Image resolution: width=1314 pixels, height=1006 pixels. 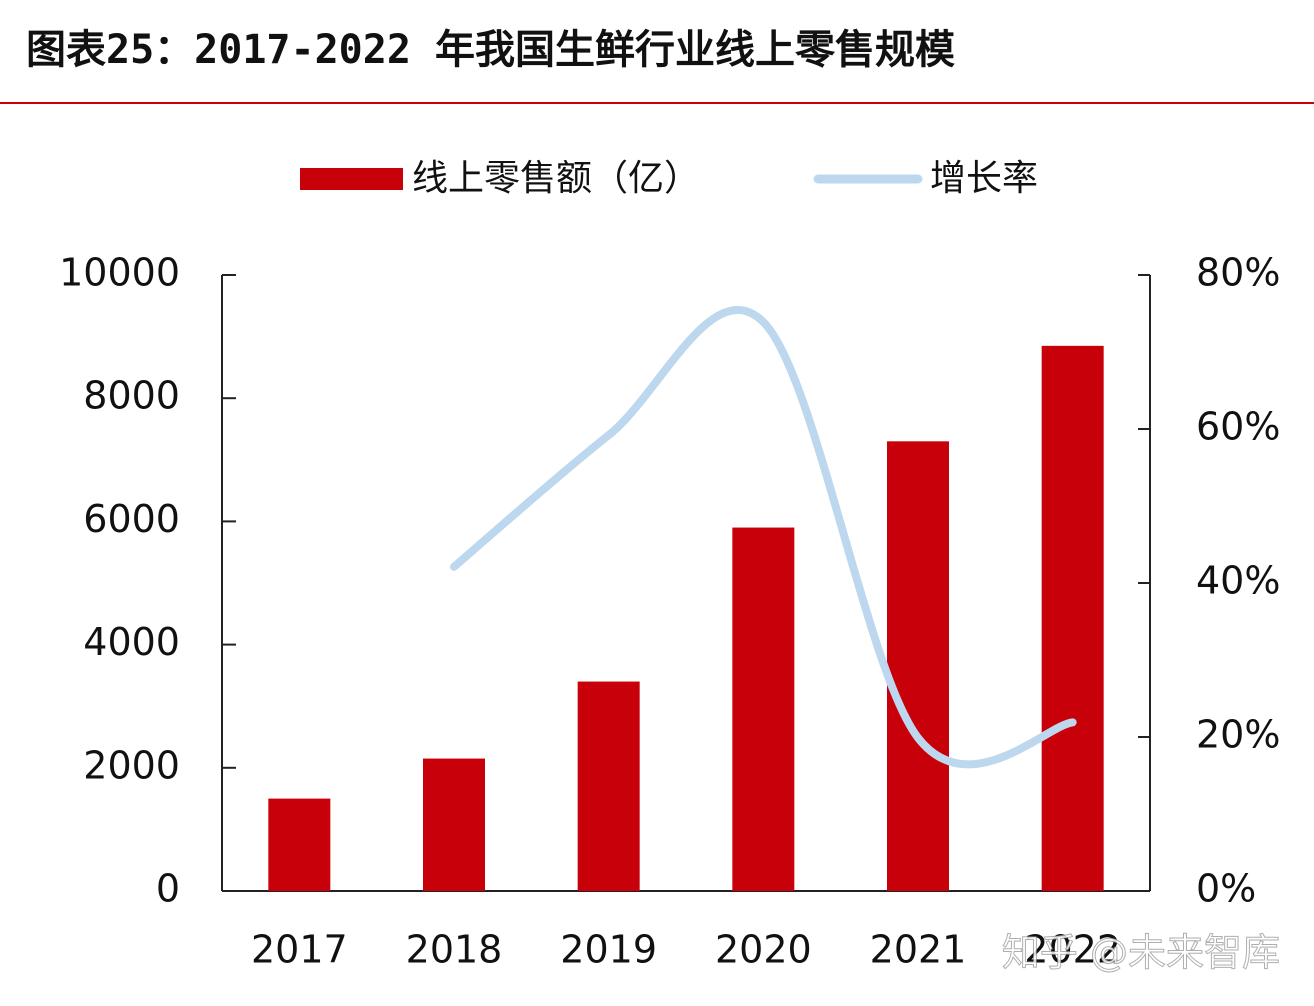 What do you see at coordinates (168, 889) in the screenshot?
I see `y-tick-label: 0` at bounding box center [168, 889].